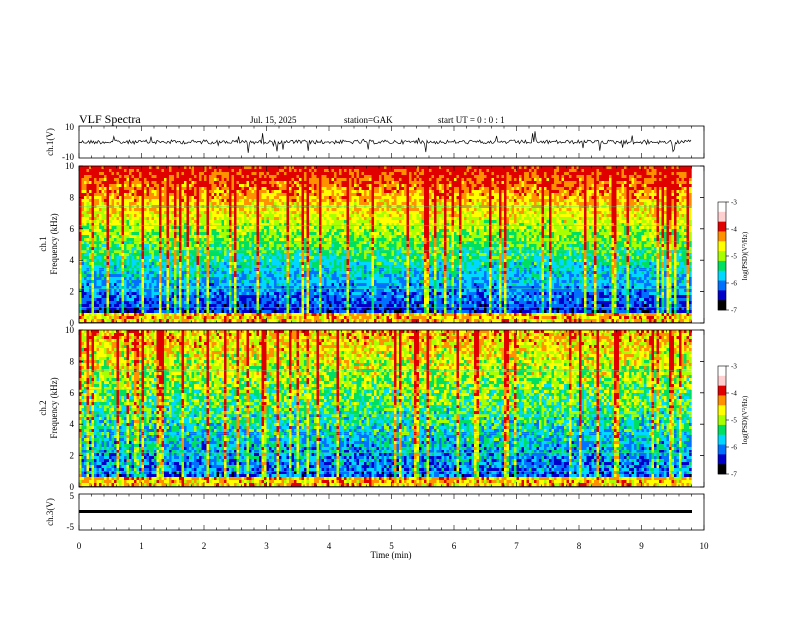 The height and width of the screenshot is (617, 792). I want to click on spec2-ytick-2: 2, so click(72, 456).